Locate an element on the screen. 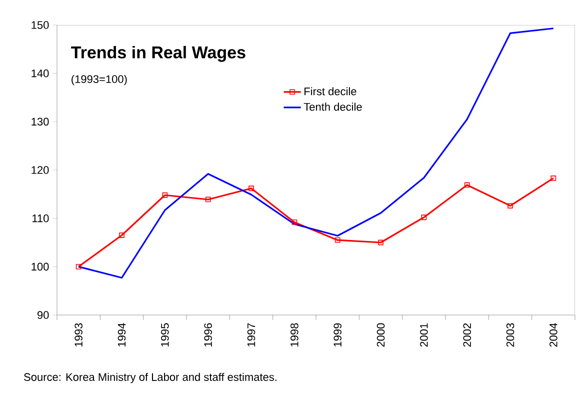 Image resolution: width=587 pixels, height=400 pixels. x-tick-label: 2001 is located at coordinates (424, 335).